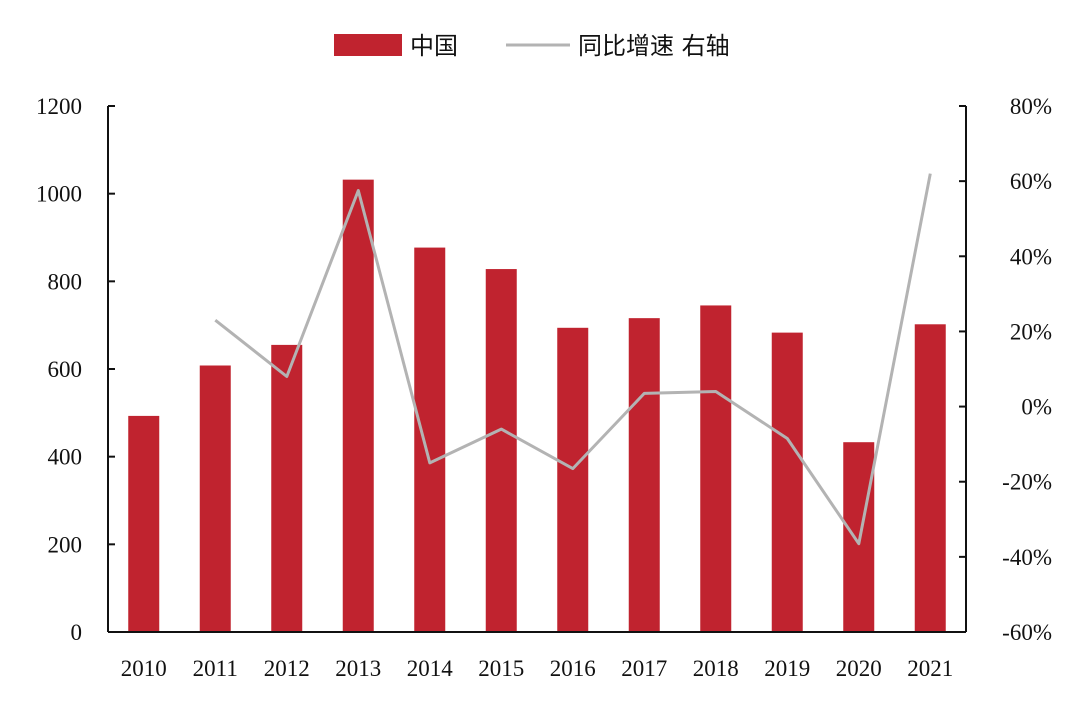 The height and width of the screenshot is (702, 1080). I want to click on bar-2017, so click(644, 475).